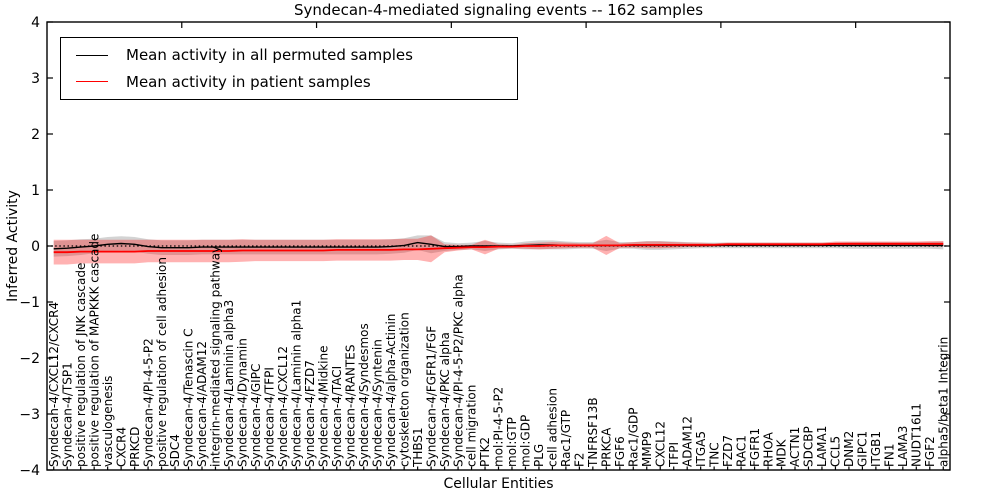  What do you see at coordinates (701, 449) in the screenshot?
I see `x-tick-label: ITGA5` at bounding box center [701, 449].